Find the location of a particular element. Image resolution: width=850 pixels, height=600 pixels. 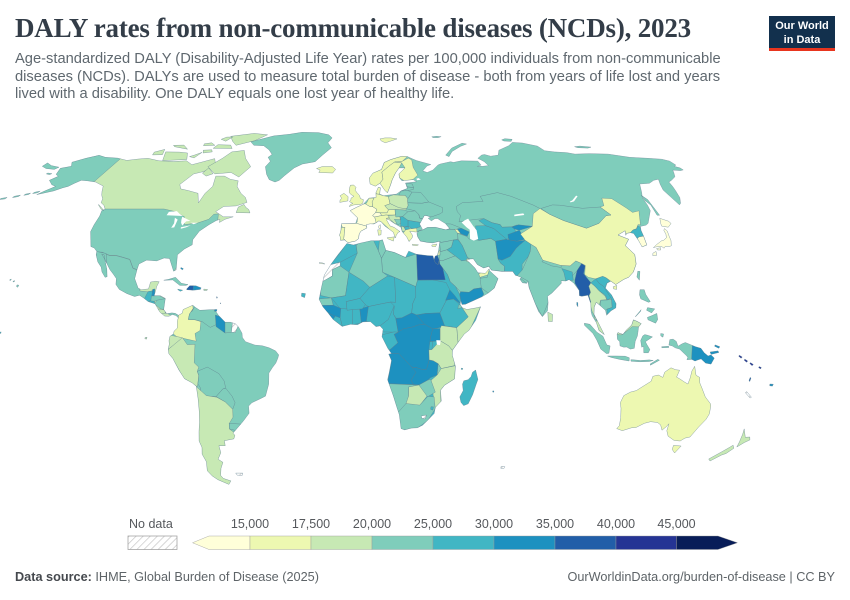

svg-text: 25,000 is located at coordinates (433, 524).